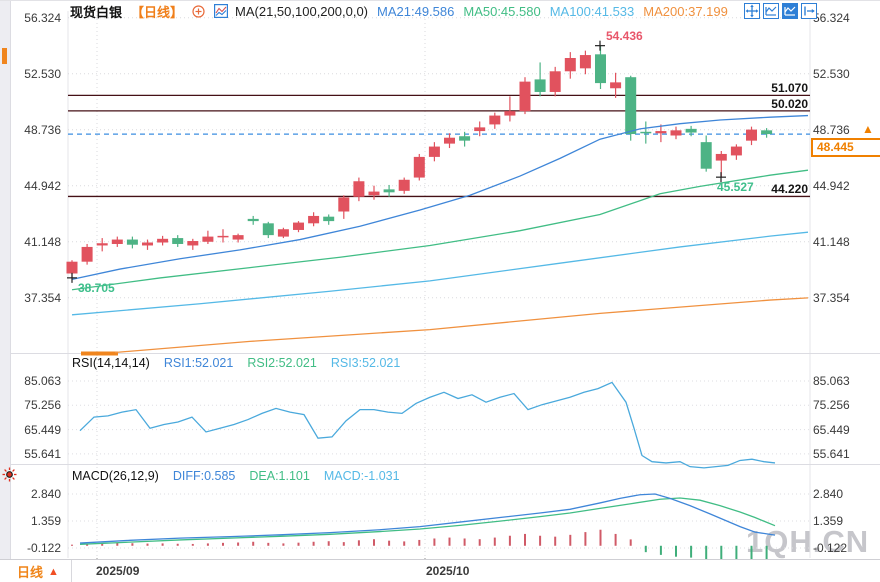  I want to click on period-tag: 【日线】, so click(157, 12).